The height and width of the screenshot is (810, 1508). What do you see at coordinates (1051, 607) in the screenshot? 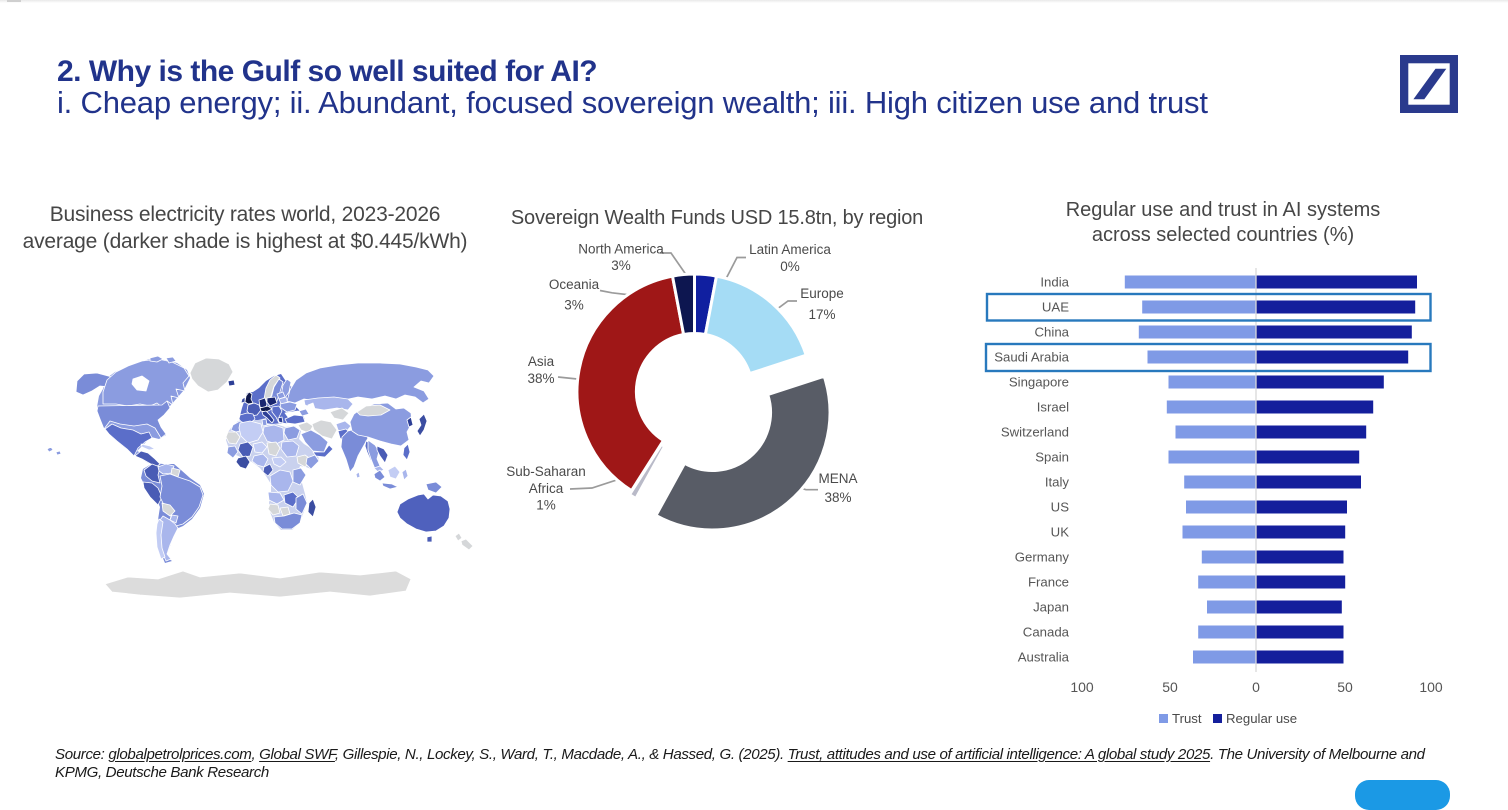
I see `svg-text: Japan` at bounding box center [1051, 607].